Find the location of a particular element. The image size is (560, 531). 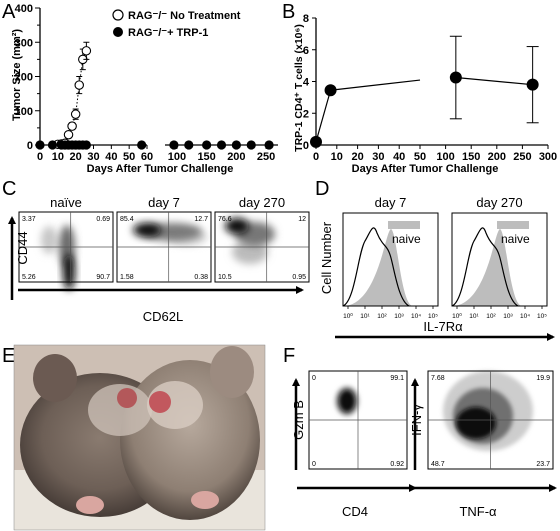

panel-a-xtick-label: 0 is located at coordinates (40, 157).